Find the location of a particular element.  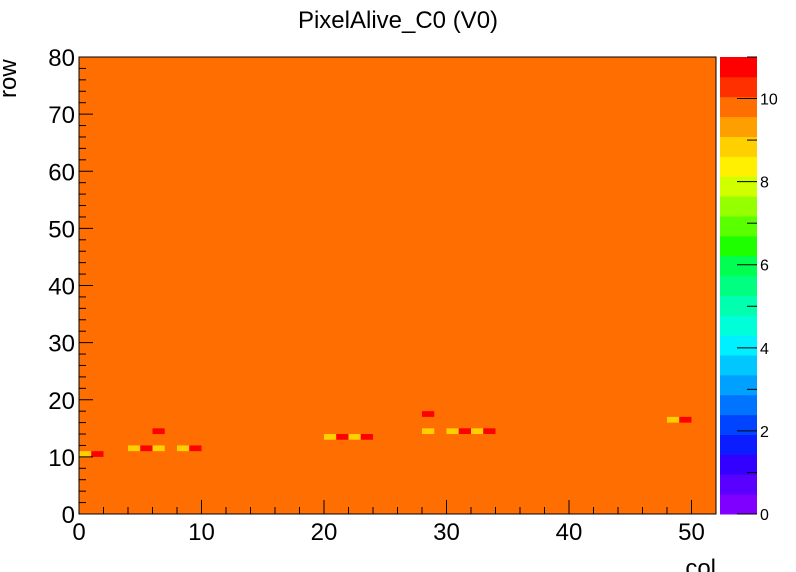

palette-tick-label: 10 is located at coordinates (769, 100).